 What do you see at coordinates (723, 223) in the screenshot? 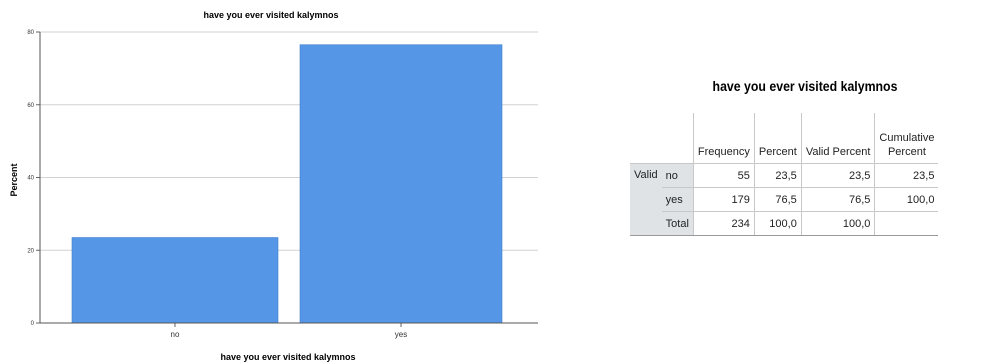
I see `cell-frequency: 234` at bounding box center [723, 223].